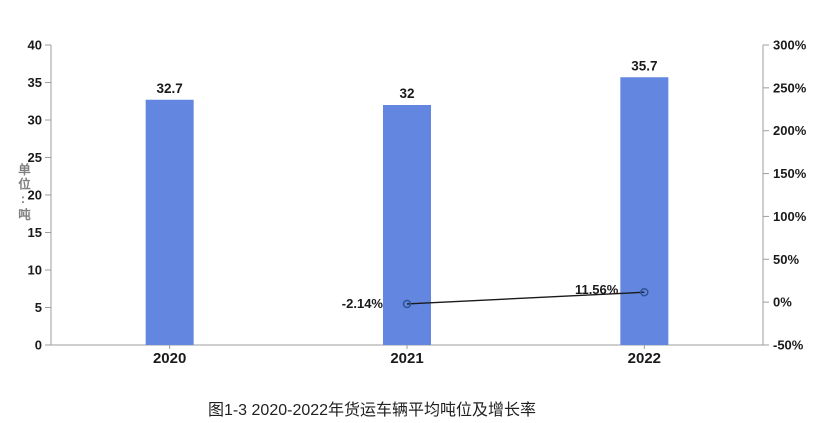  Describe the element at coordinates (38, 345) in the screenshot. I see `left-axis-tick-label: 0` at that location.